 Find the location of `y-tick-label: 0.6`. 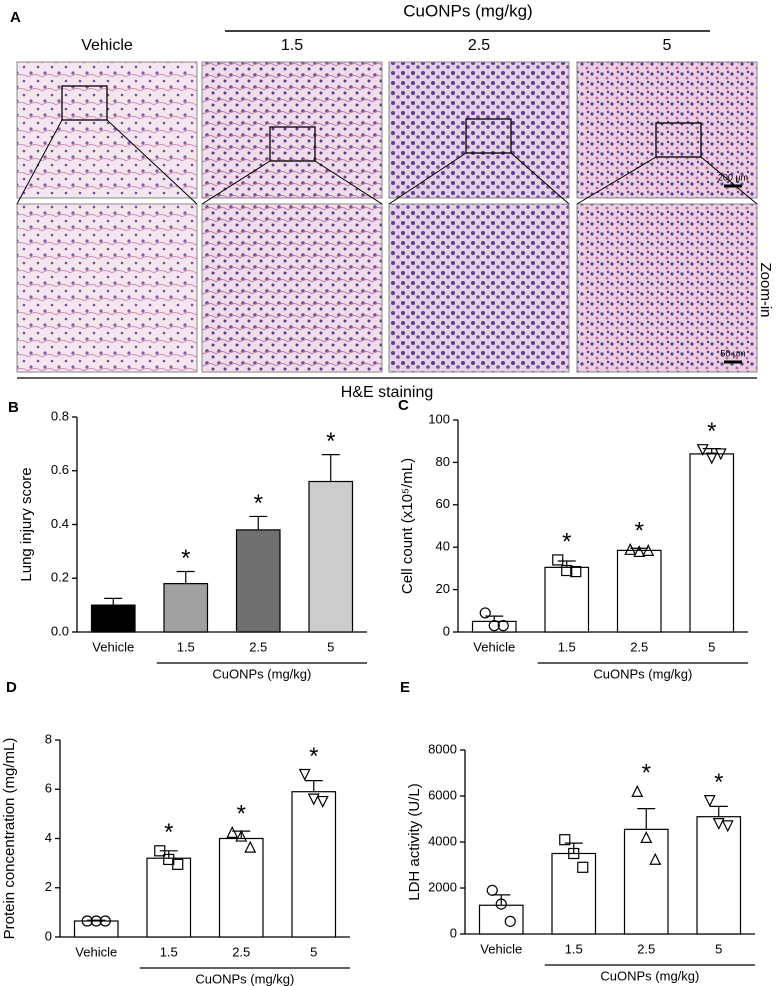

y-tick-label: 0.6 is located at coordinates (60, 469).